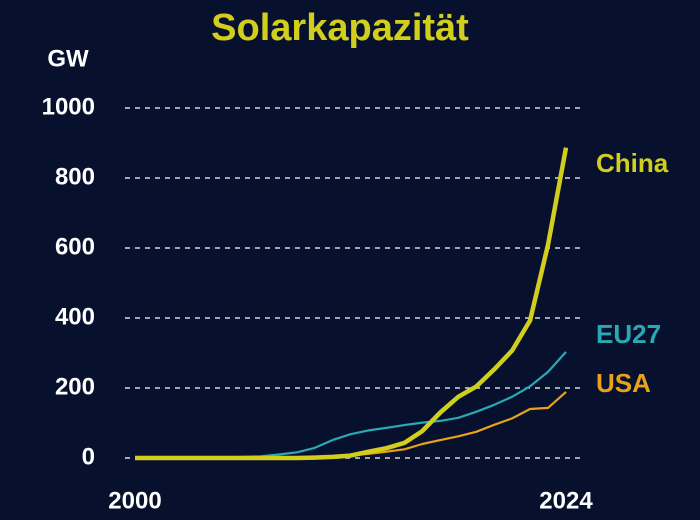 This screenshot has height=520, width=700. What do you see at coordinates (340, 28) in the screenshot?
I see `chart-title: Solarkapazität` at bounding box center [340, 28].